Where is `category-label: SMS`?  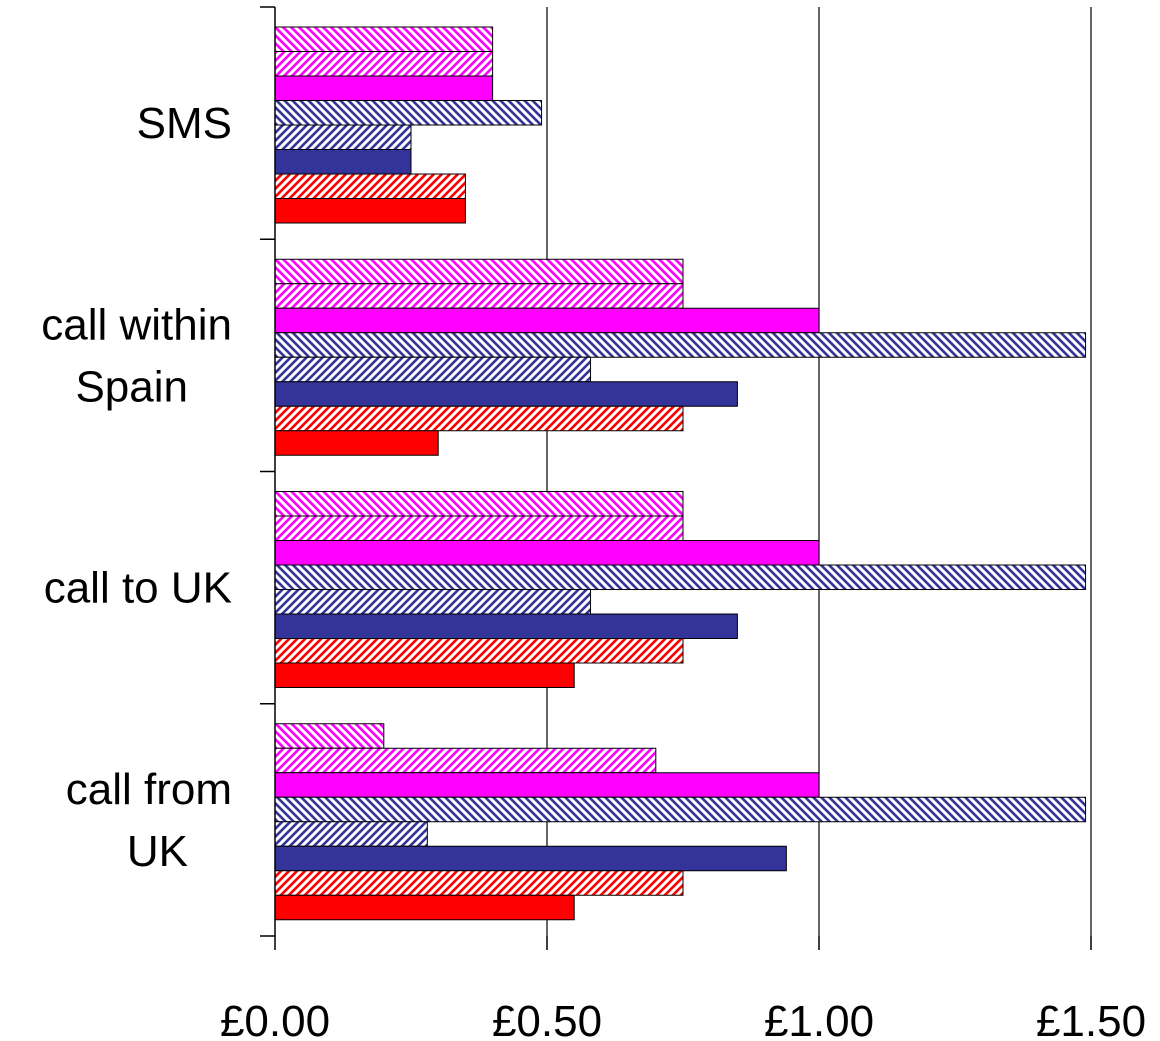
category-label: SMS is located at coordinates (184, 123).